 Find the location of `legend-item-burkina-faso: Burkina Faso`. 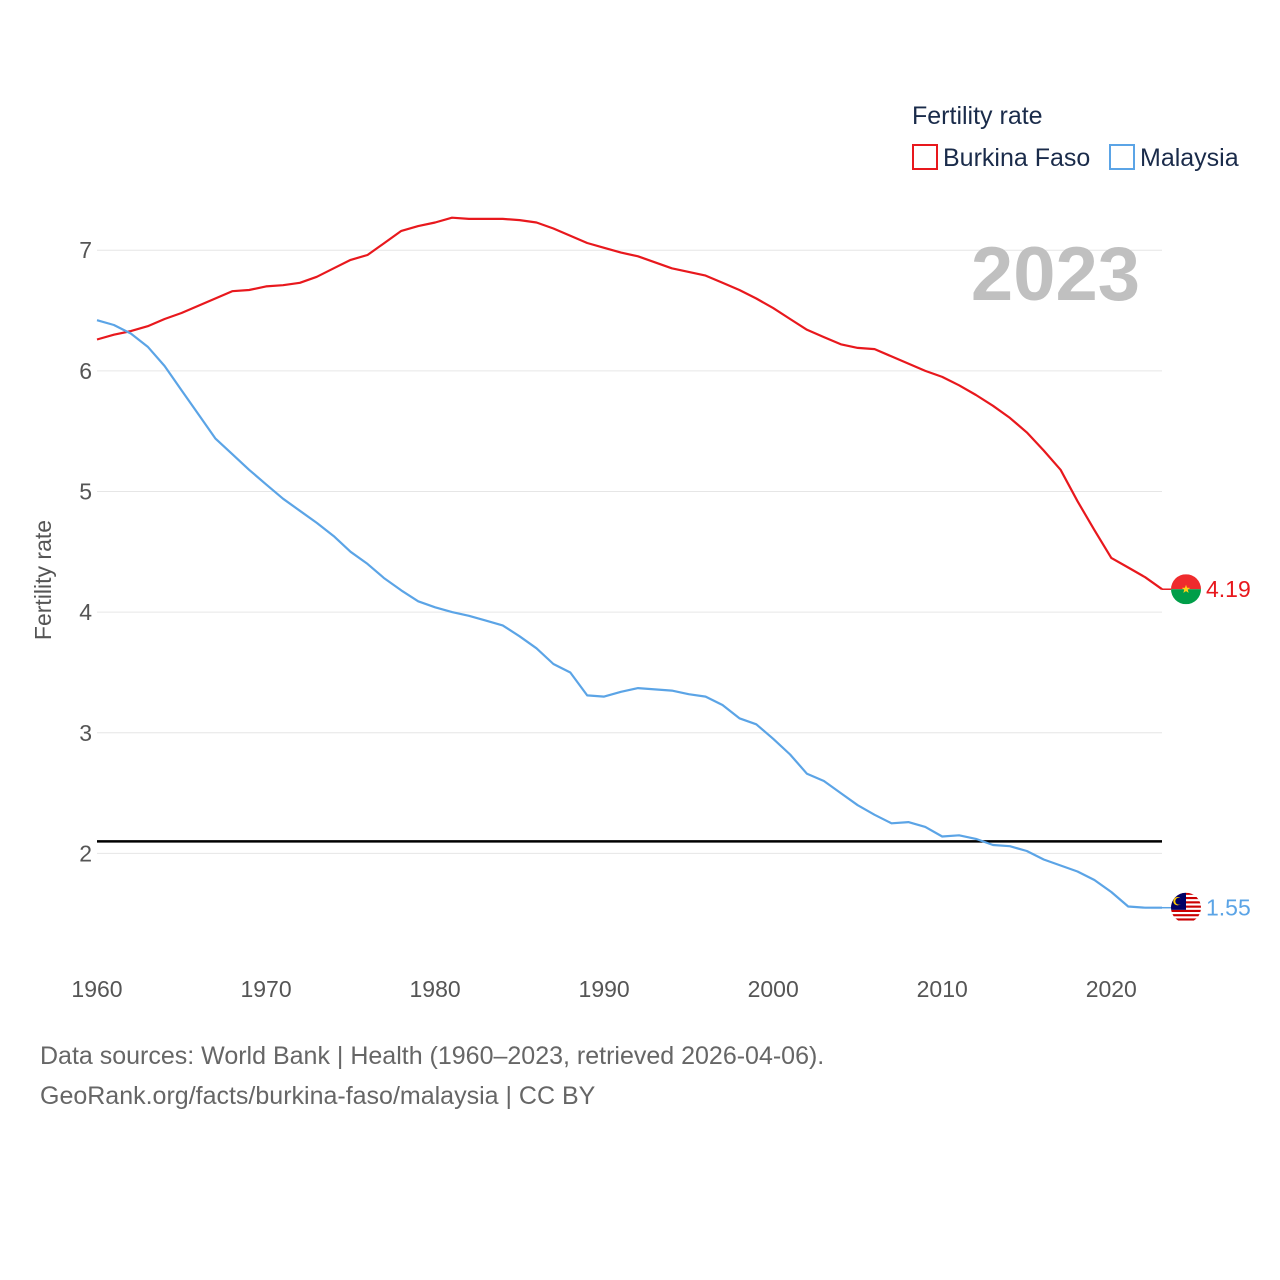

legend-item-burkina-faso: Burkina Faso is located at coordinates (1001, 158).